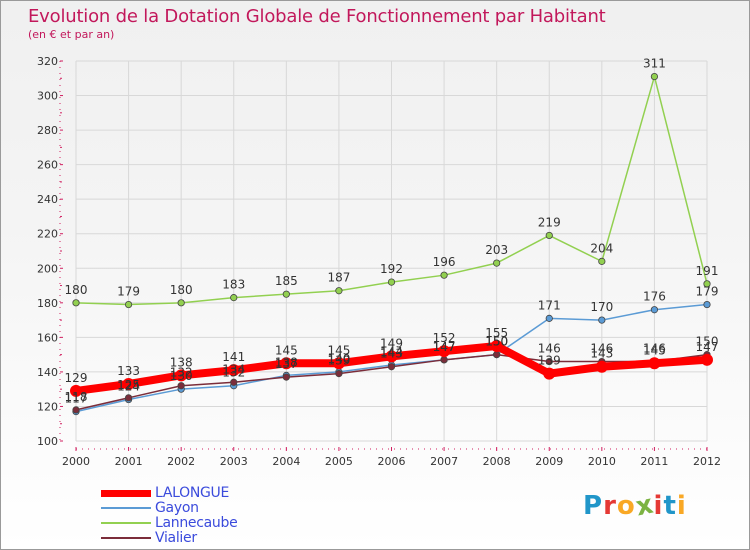 This screenshot has height=550, width=750. What do you see at coordinates (233, 369) in the screenshot?
I see `data-label: 134` at bounding box center [233, 369].